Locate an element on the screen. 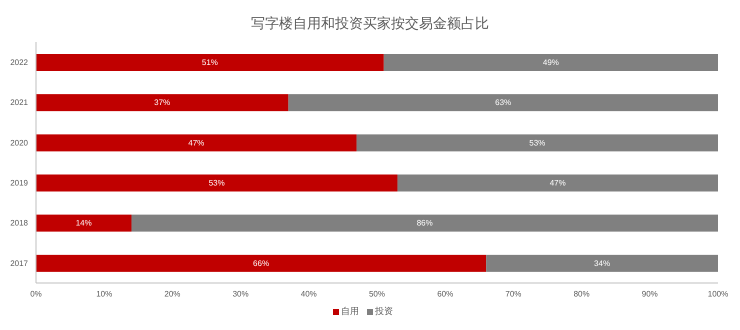  data-label: 34% is located at coordinates (602, 263).